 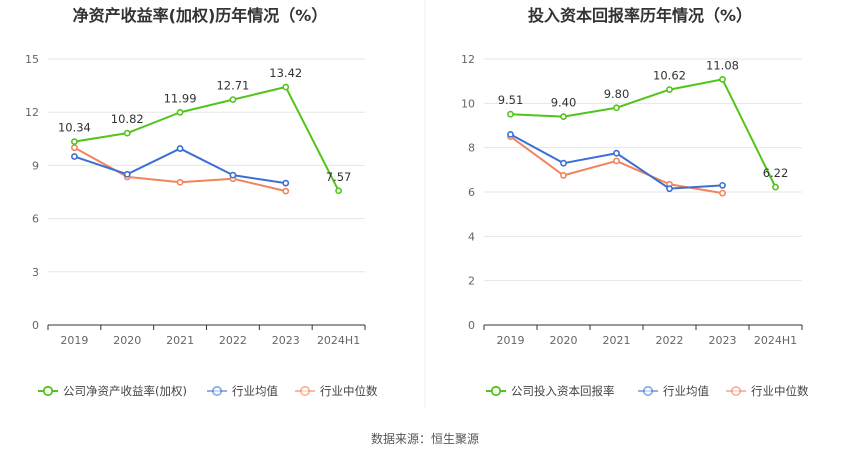 I want to click on y-tick-label: 2, so click(x=471, y=281).